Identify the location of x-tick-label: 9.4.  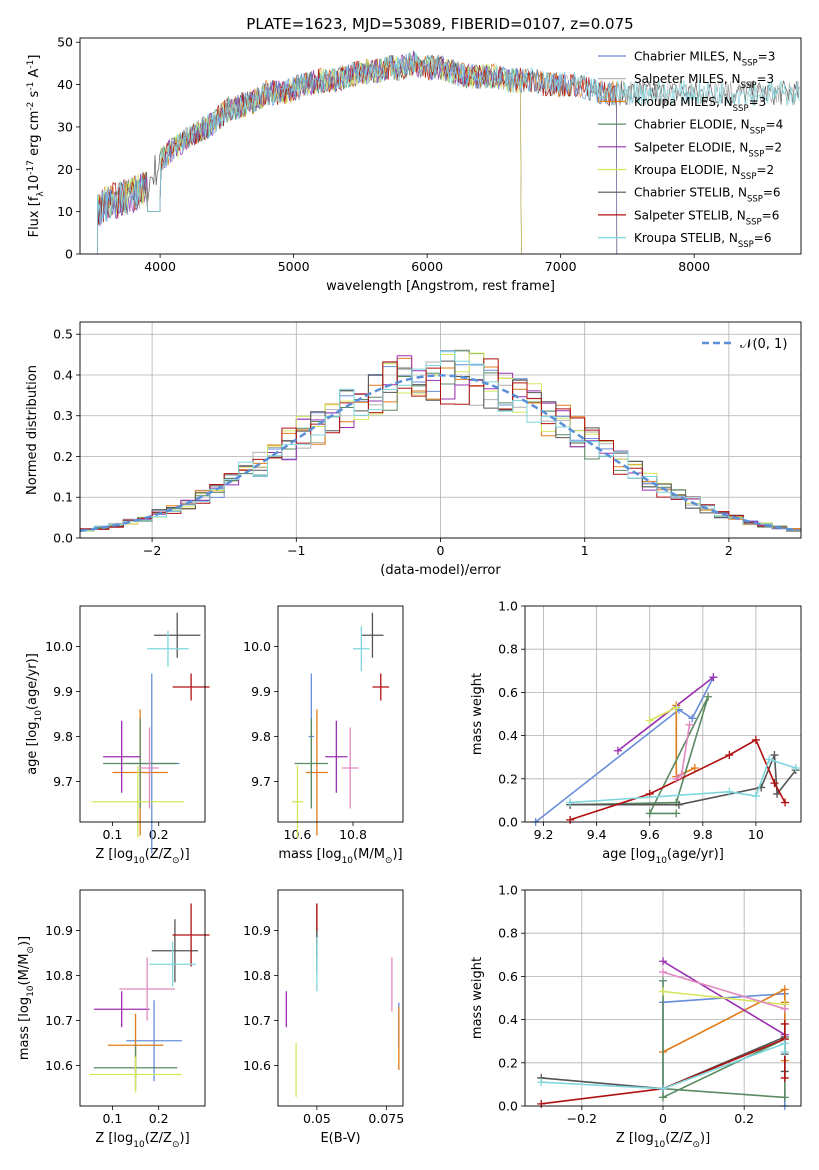
(597, 834).